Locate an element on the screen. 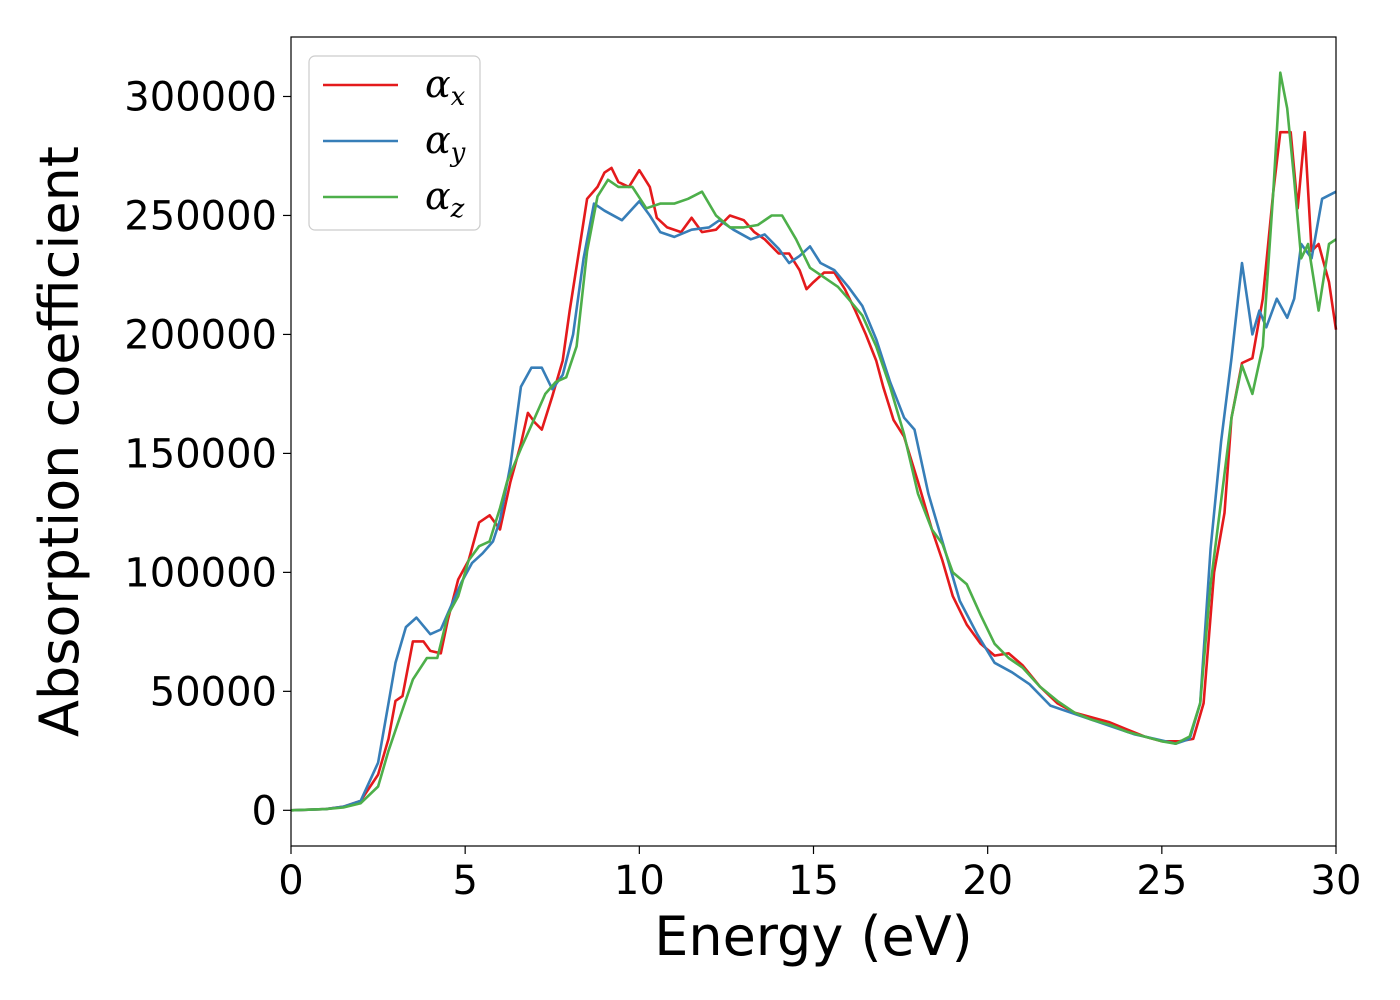 This screenshot has width=1400, height=1000. legend-subscript: y is located at coordinates (458, 153).